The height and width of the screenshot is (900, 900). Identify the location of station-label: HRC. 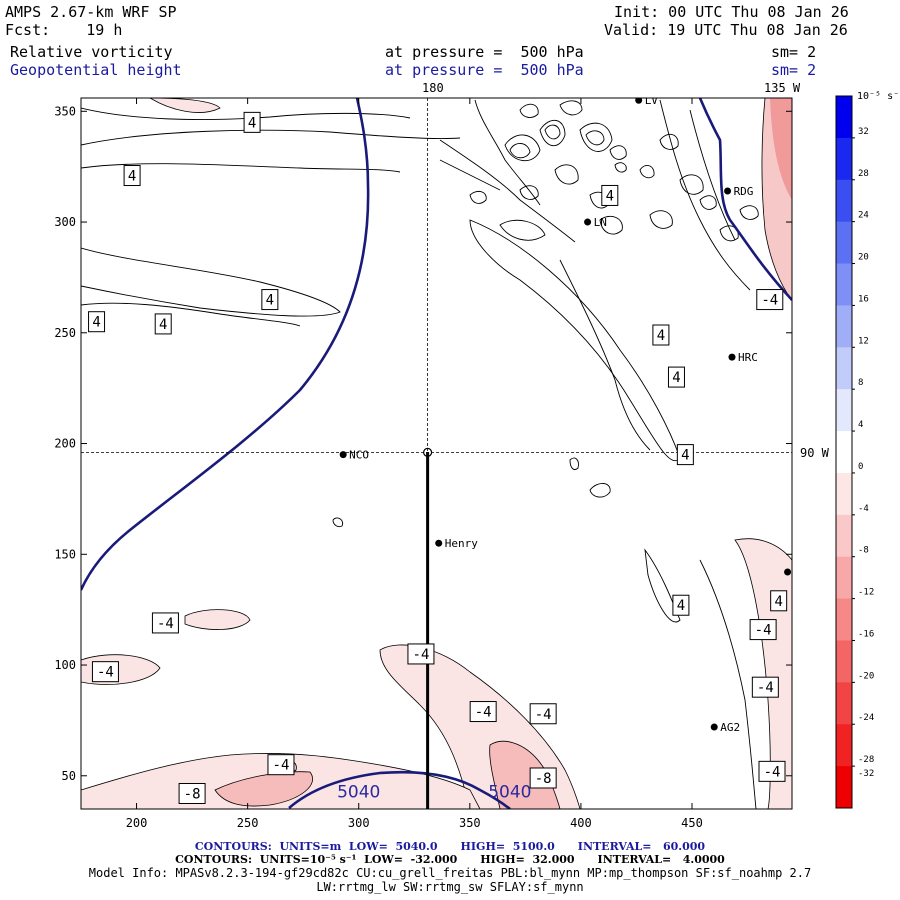
(748, 357).